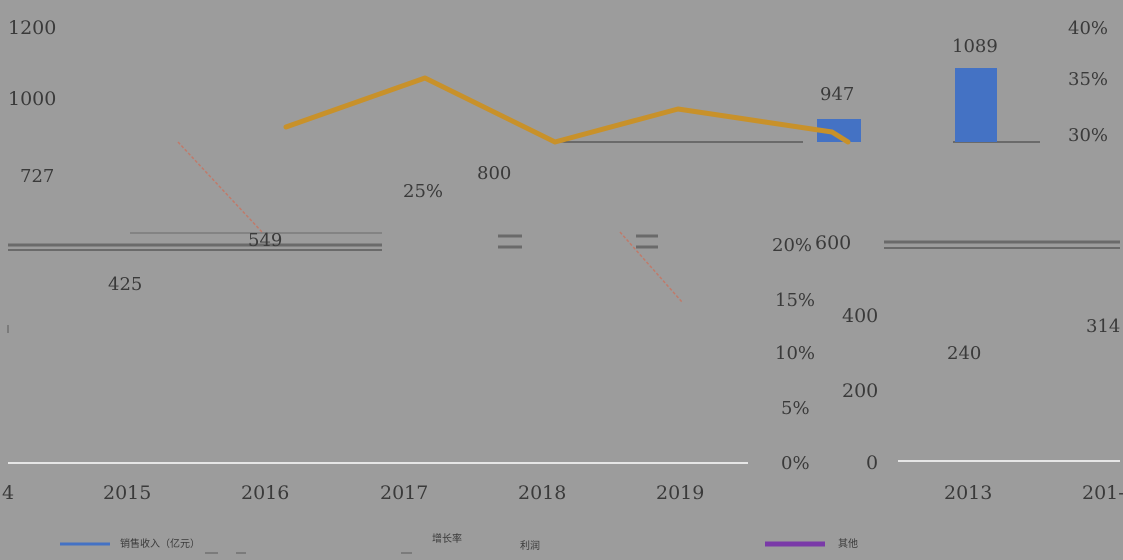 The height and width of the screenshot is (560, 1123). Describe the element at coordinates (160, 543) in the screenshot. I see `legend-label-1: 销售收入（亿元）` at that location.